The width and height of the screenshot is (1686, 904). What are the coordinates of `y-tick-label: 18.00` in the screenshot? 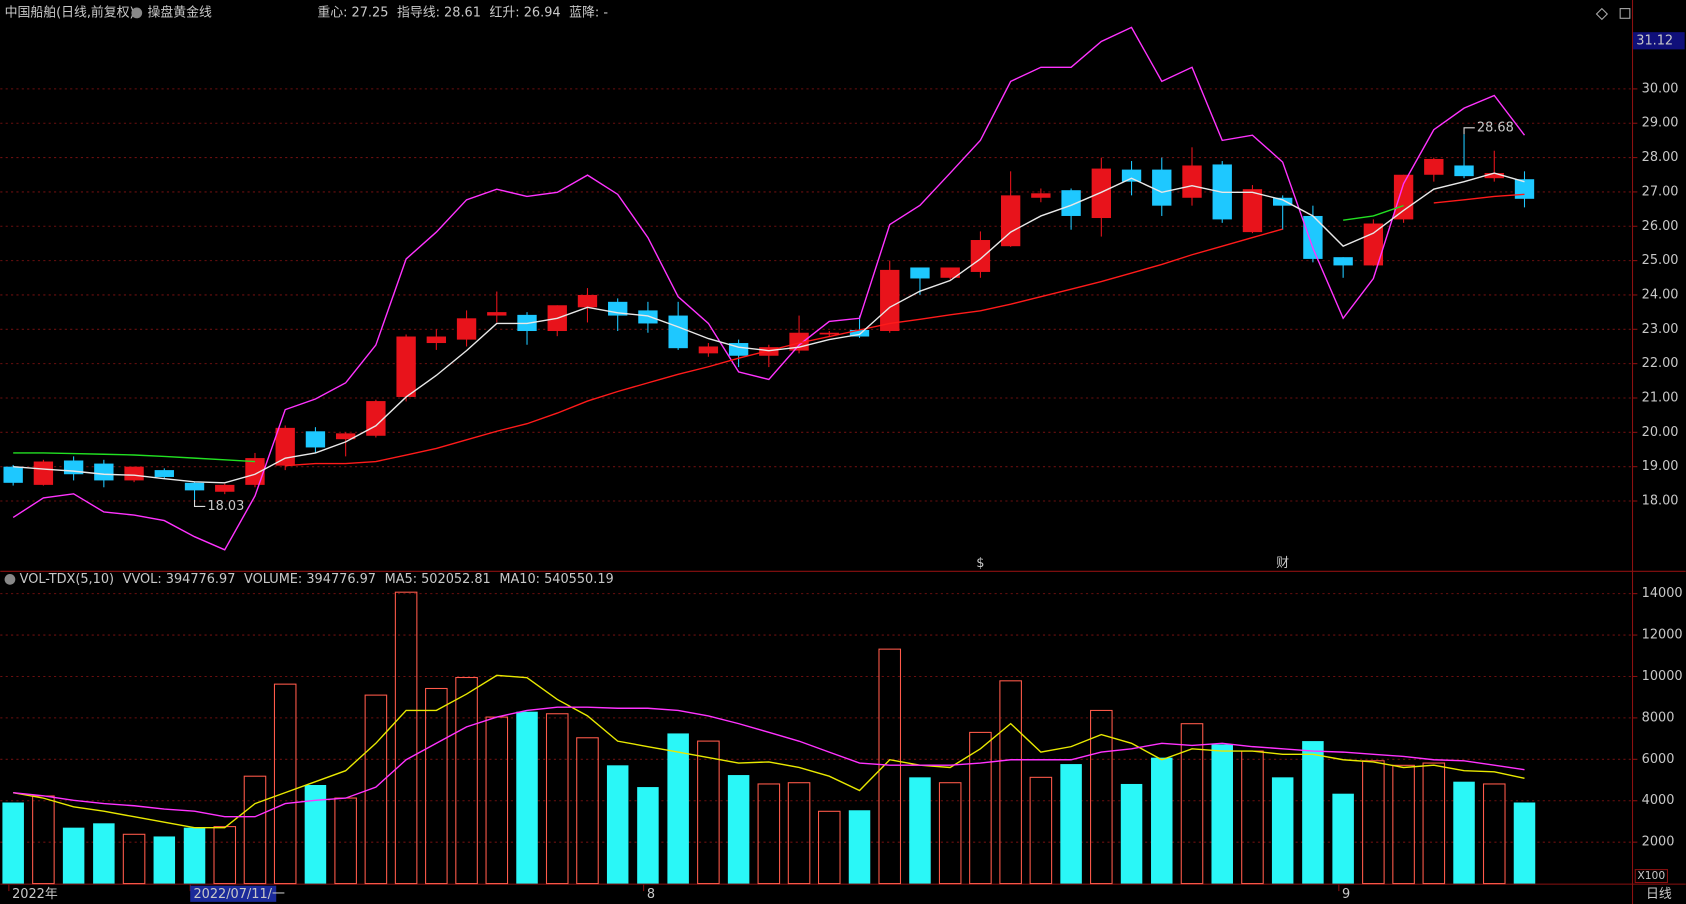 It's located at (1660, 501).